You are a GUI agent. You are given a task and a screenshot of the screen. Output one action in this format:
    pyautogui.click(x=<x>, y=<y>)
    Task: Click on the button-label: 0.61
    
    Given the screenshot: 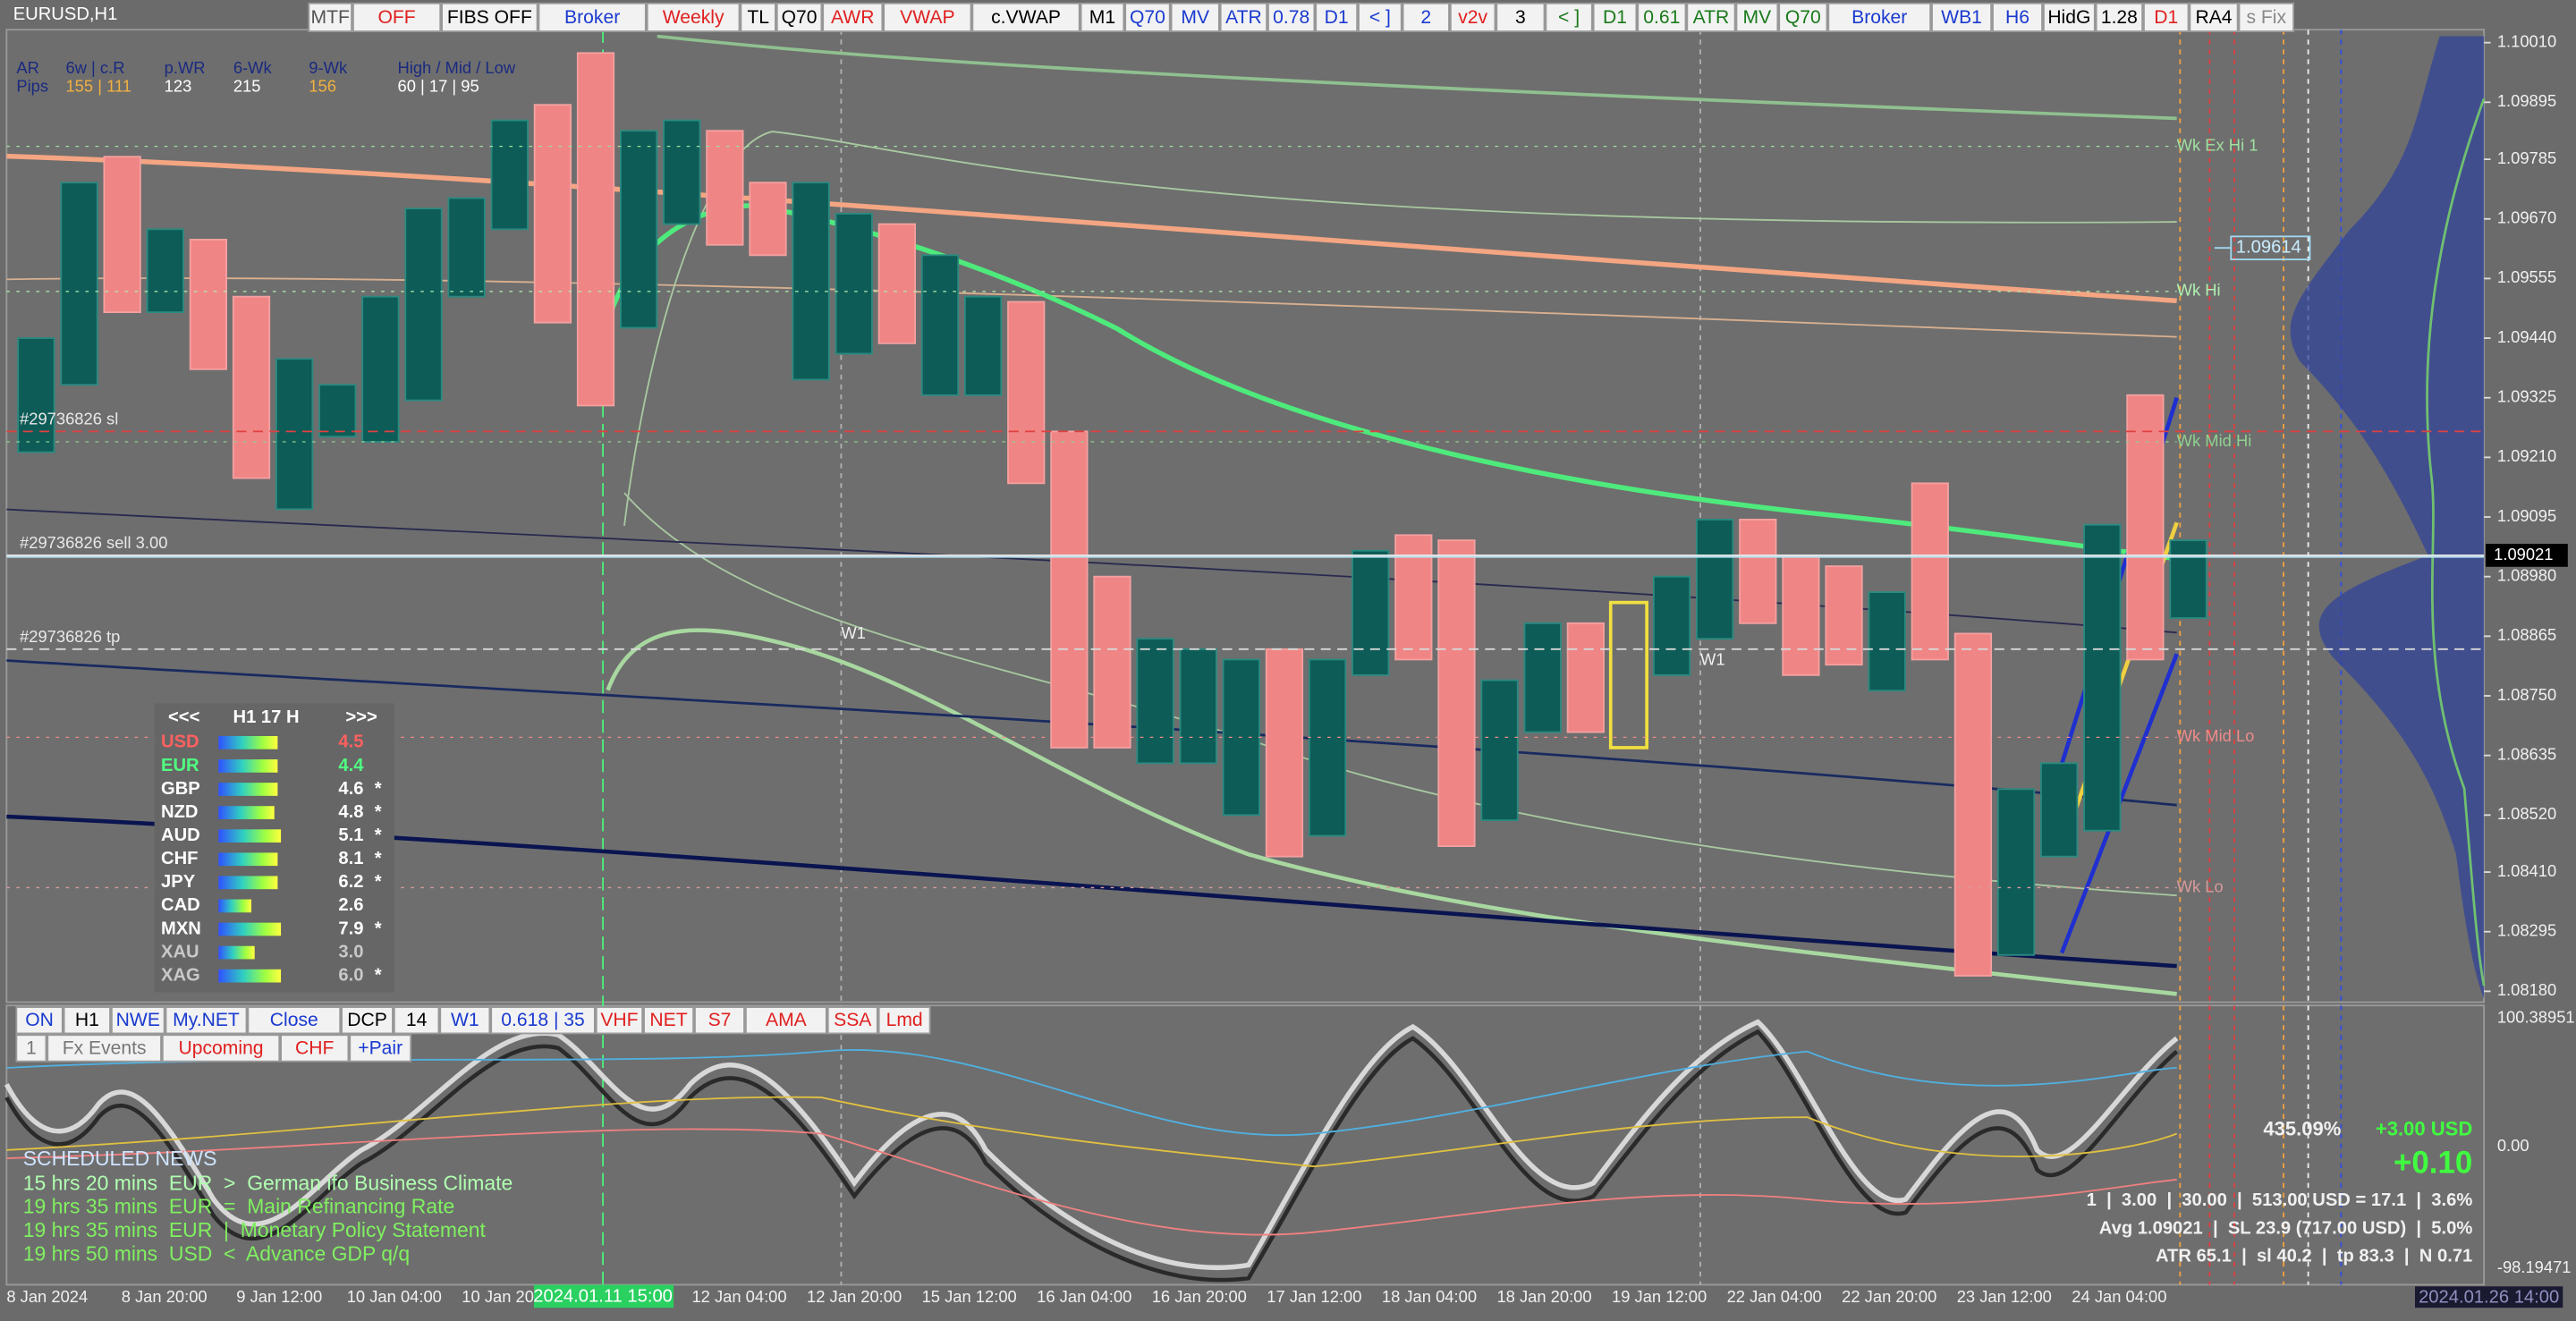 What is the action you would take?
    pyautogui.click(x=1661, y=17)
    